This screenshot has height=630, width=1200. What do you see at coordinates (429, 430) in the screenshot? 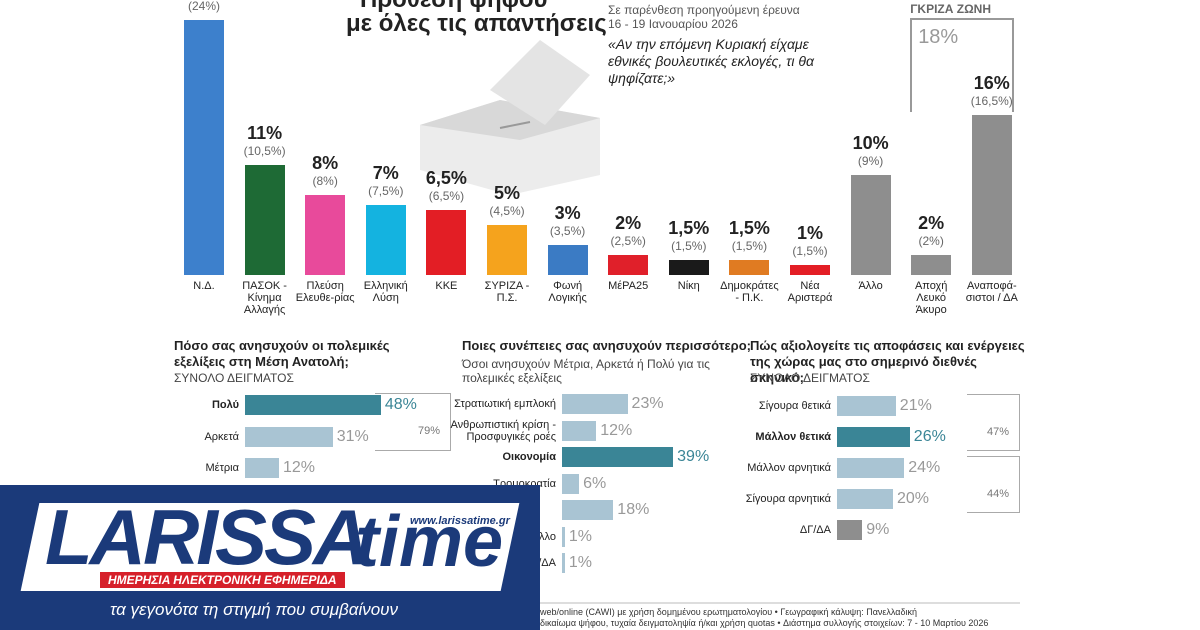
I see `bracket-label: 79%` at bounding box center [429, 430].